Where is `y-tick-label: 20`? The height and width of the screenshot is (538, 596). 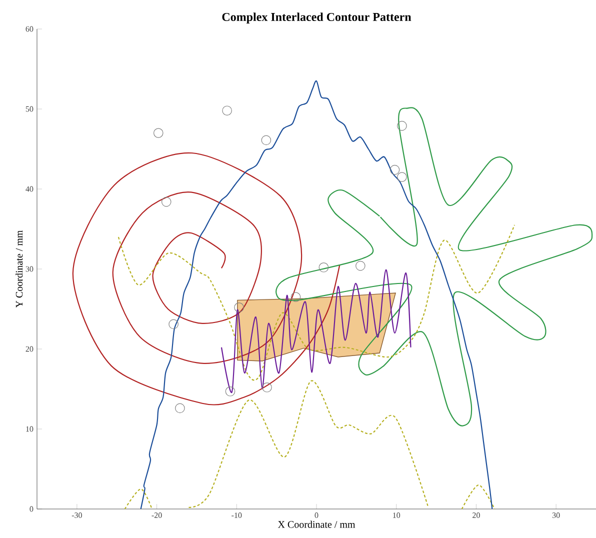 y-tick-label: 20 is located at coordinates (30, 349).